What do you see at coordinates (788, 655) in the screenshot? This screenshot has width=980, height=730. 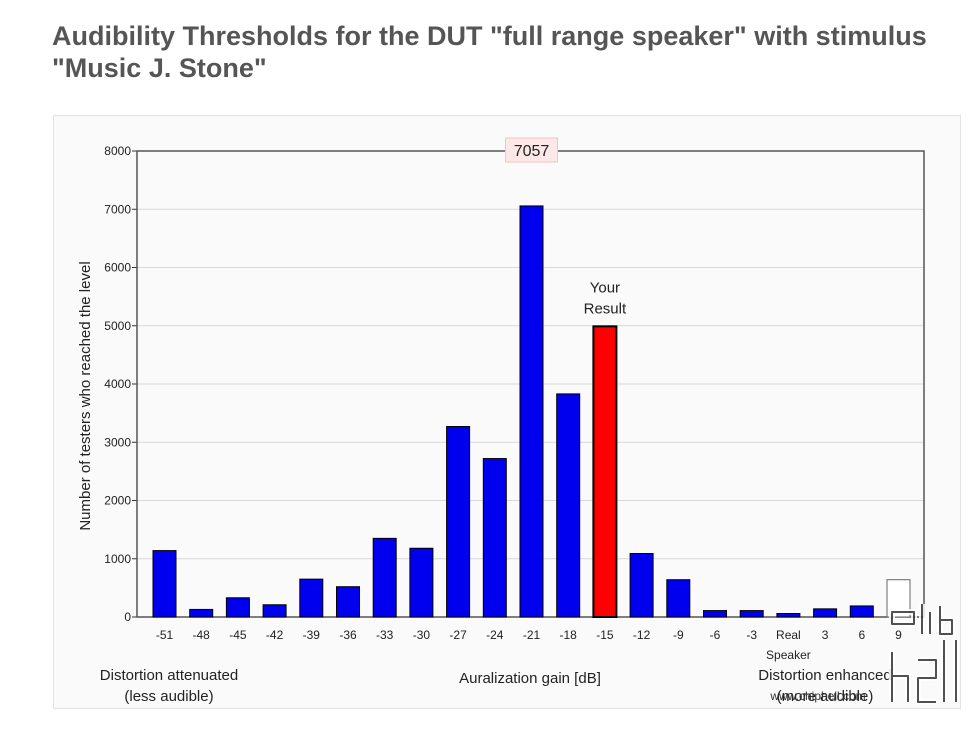 I see `x-tick-sublabel: Speaker` at bounding box center [788, 655].